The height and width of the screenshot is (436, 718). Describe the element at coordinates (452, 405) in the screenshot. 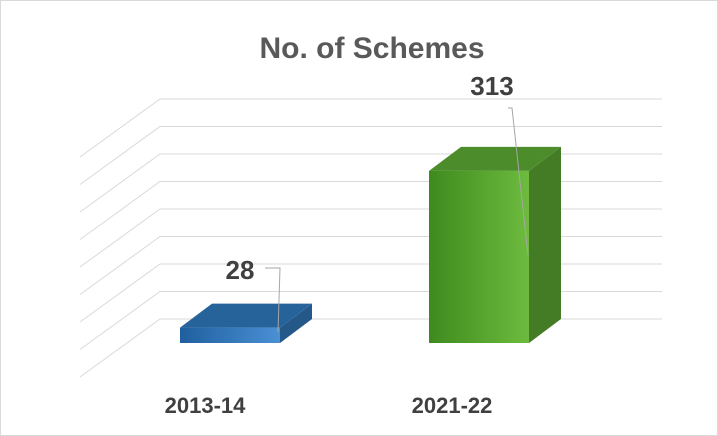

I see `x-tick-label: 2021-22` at that location.